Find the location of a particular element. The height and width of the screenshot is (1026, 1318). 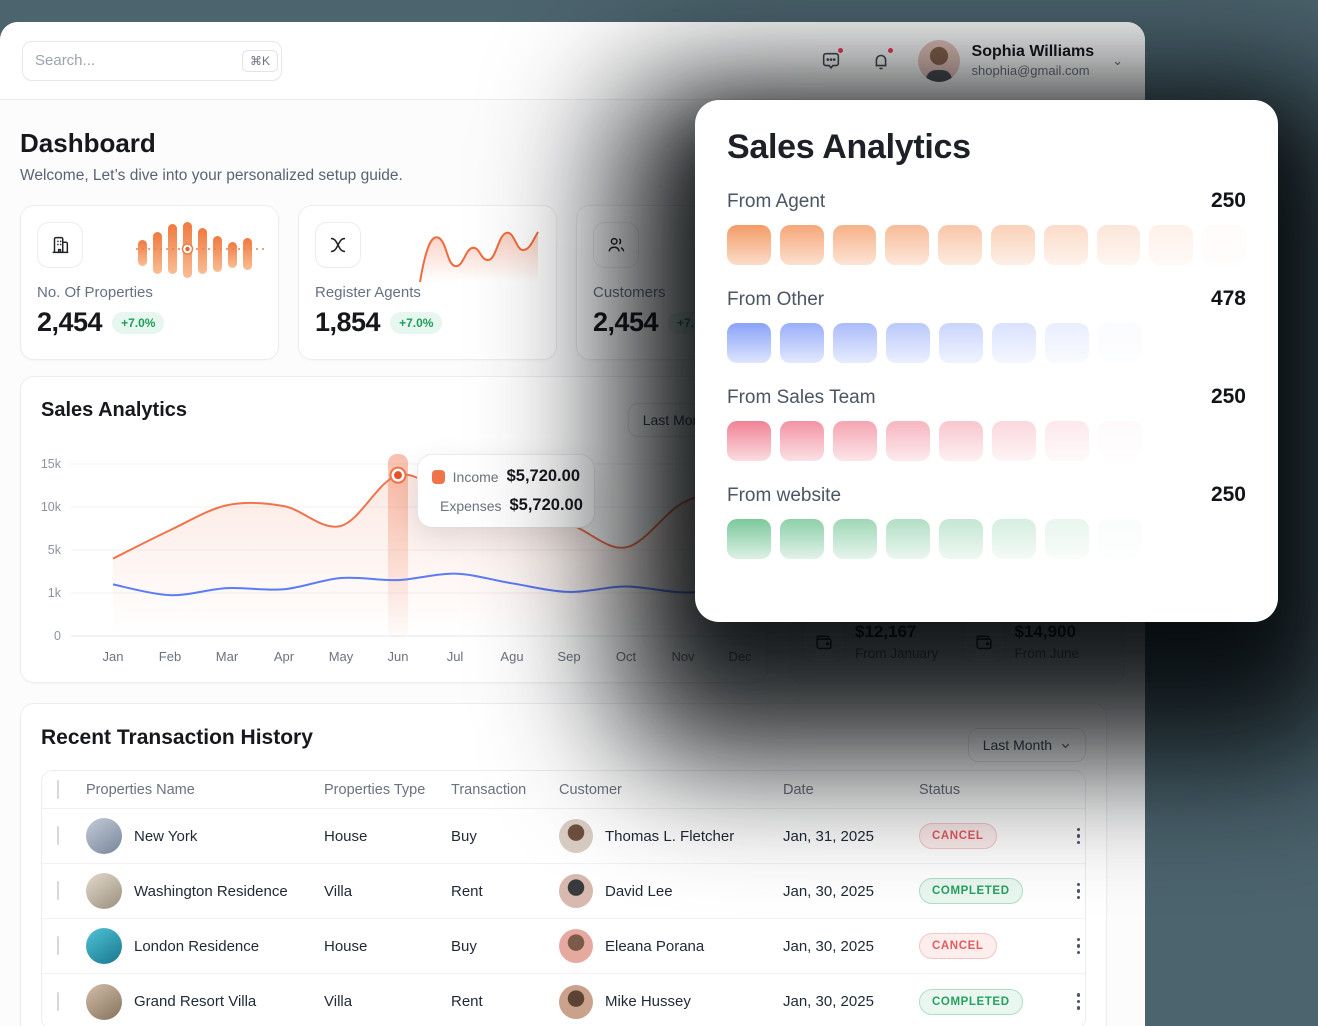

panel-section: From Other 478 is located at coordinates (986, 325).